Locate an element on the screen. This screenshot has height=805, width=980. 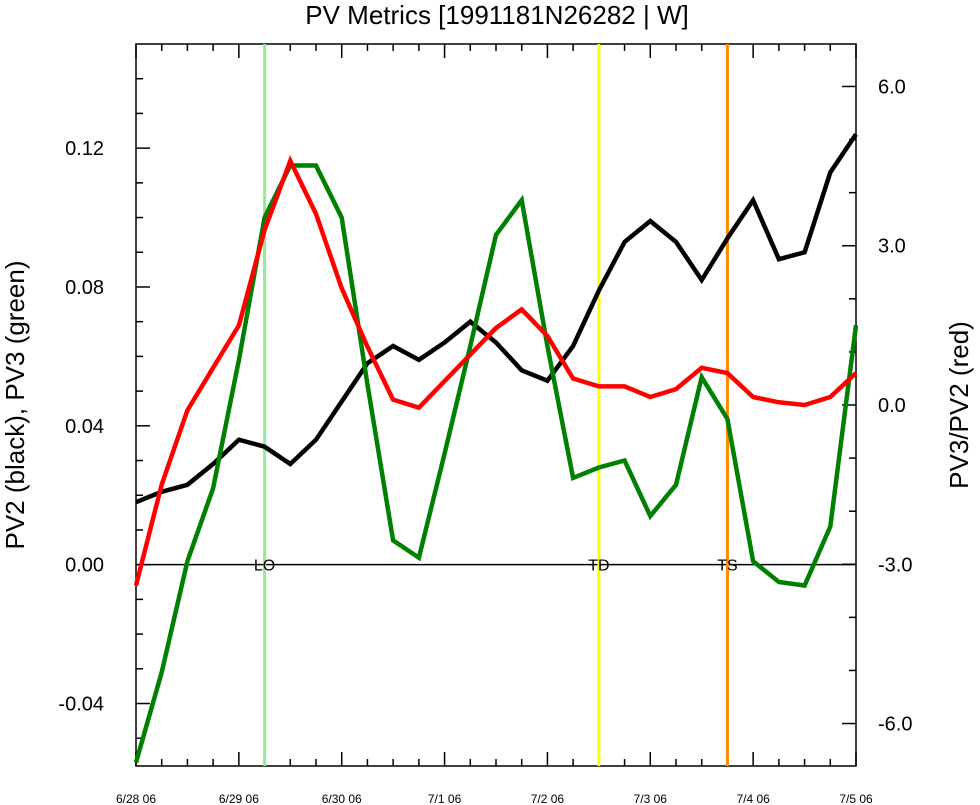
y-left-tick-label: 0.12 is located at coordinates (84, 149).